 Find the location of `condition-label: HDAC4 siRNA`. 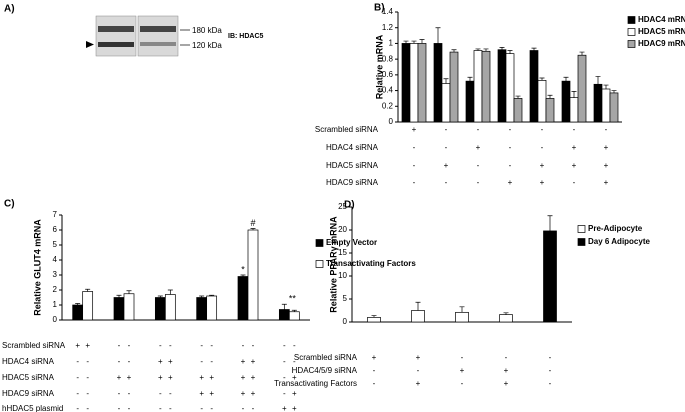

condition-label: HDAC4 siRNA is located at coordinates (352, 147).